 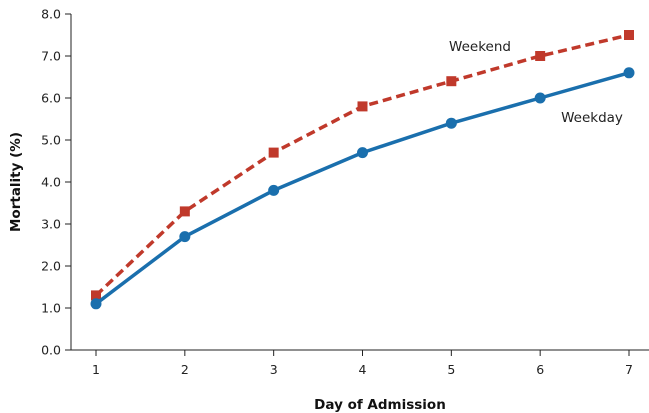 What do you see at coordinates (51, 224) in the screenshot?
I see `y-tick-label: 3.0` at bounding box center [51, 224].